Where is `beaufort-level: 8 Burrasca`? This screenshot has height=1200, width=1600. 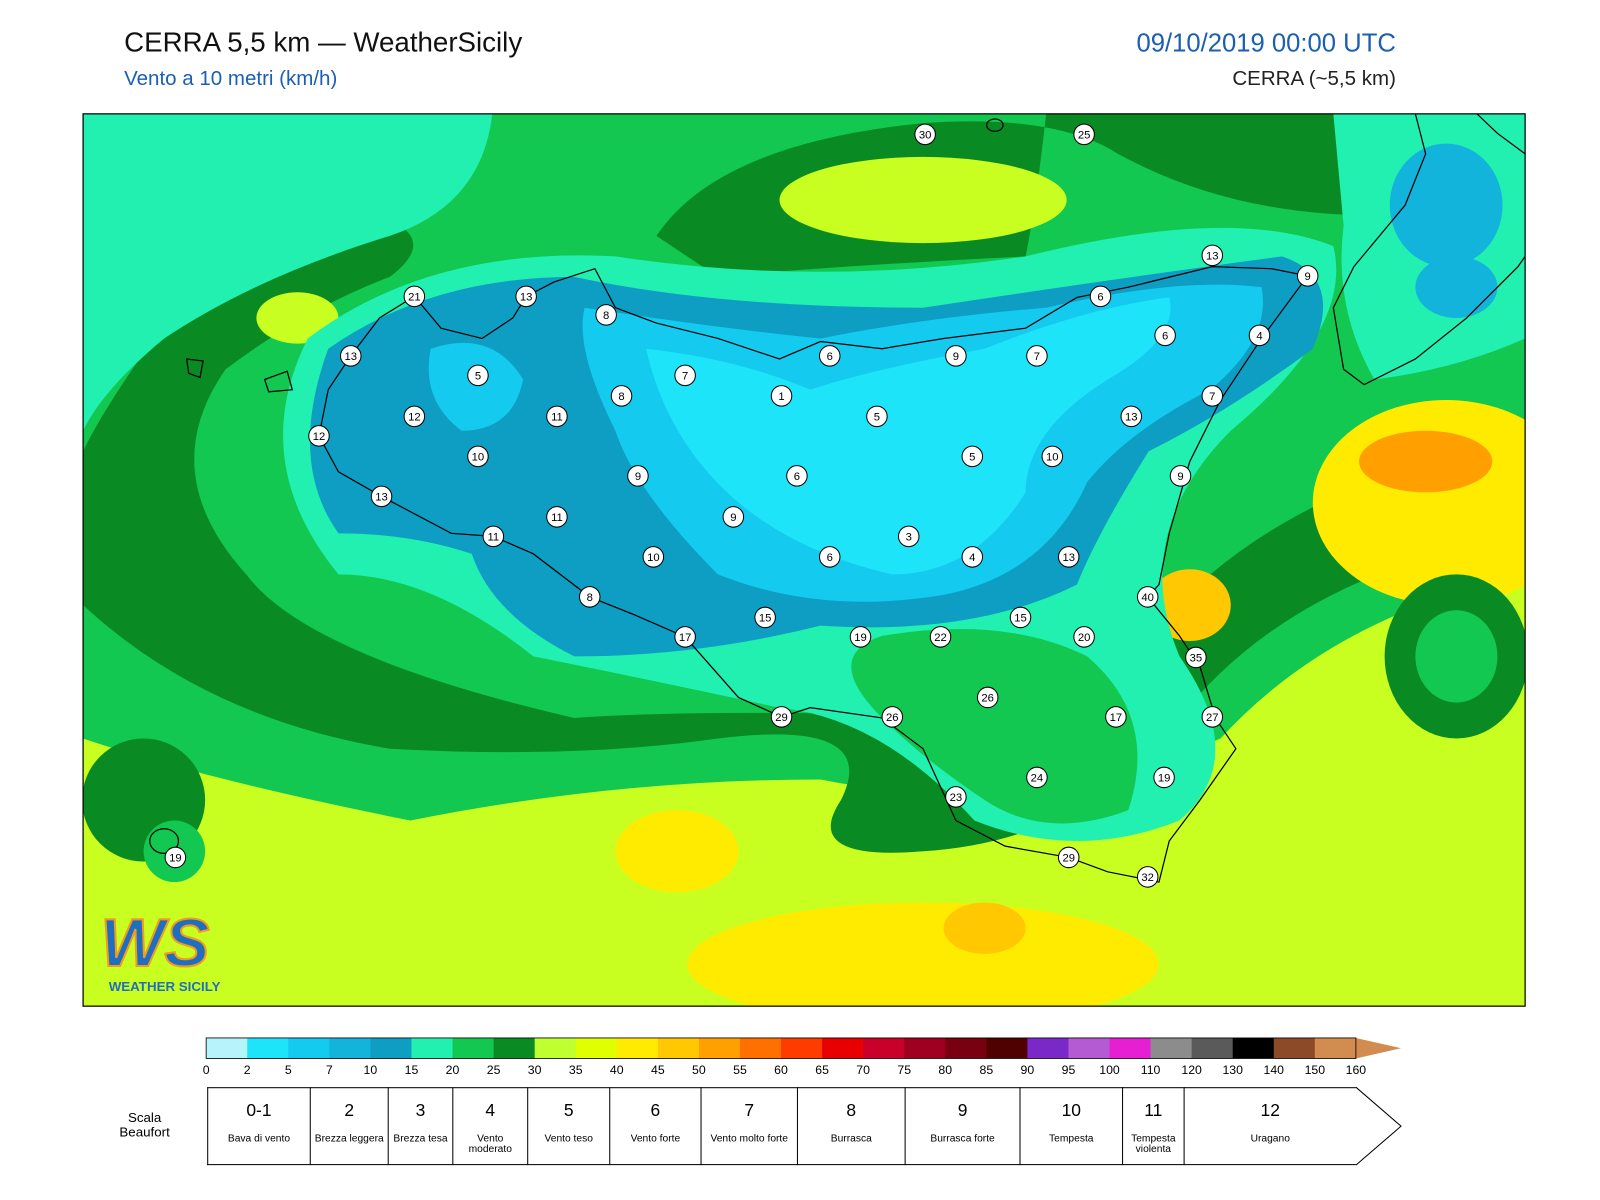
beaufort-level: 8 Burrasca is located at coordinates (850, 1126).